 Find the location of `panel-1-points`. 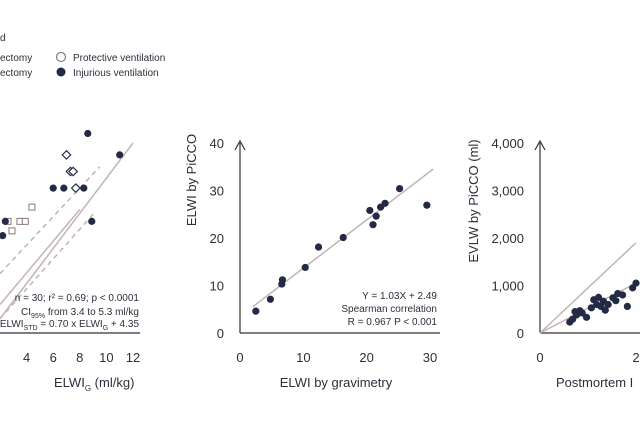

panel-1-points is located at coordinates (62, 184).